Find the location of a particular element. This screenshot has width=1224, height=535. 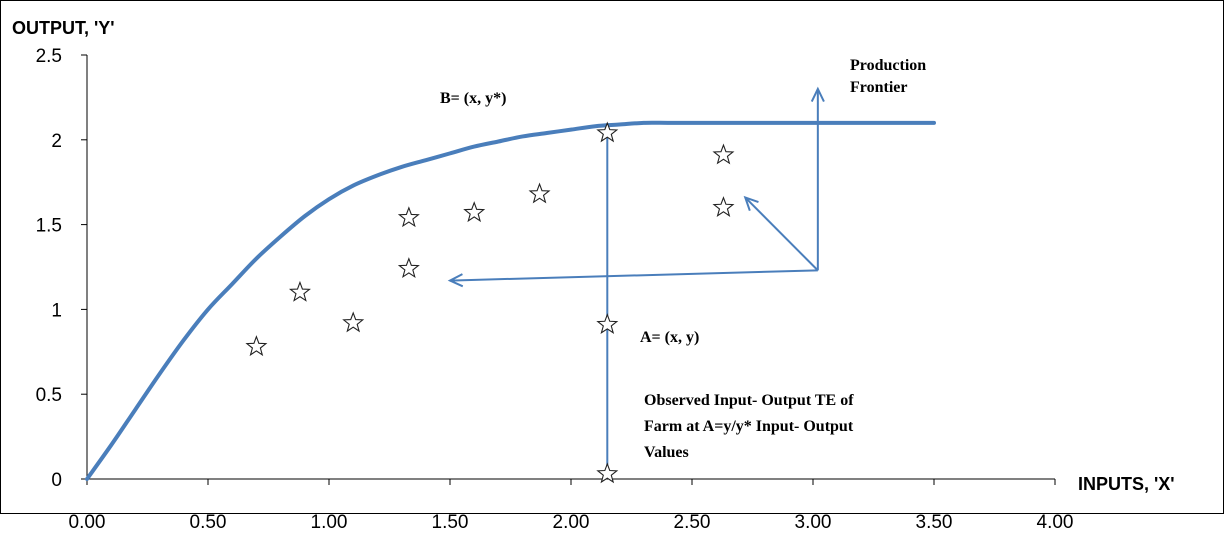

y-tick-label: 2 is located at coordinates (56, 141).